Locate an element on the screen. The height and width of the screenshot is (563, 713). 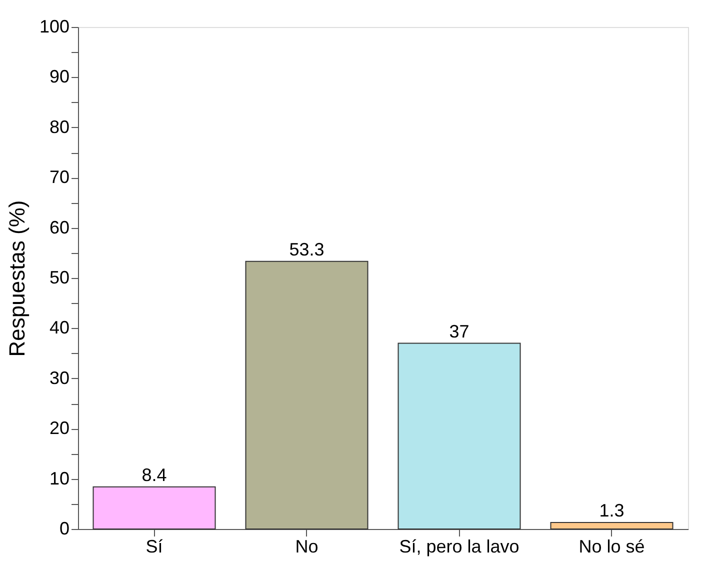
x-tick-label: Sí, pero la lavo is located at coordinates (459, 546).